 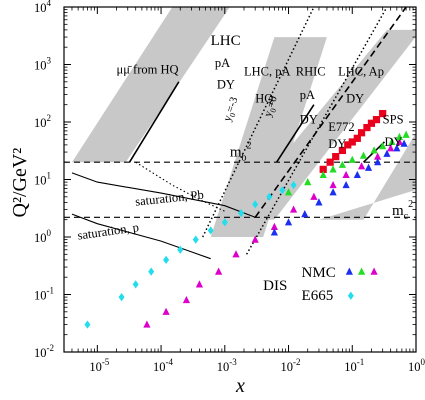 I want to click on y-tick-label-4: 10², so click(x=42, y=121).